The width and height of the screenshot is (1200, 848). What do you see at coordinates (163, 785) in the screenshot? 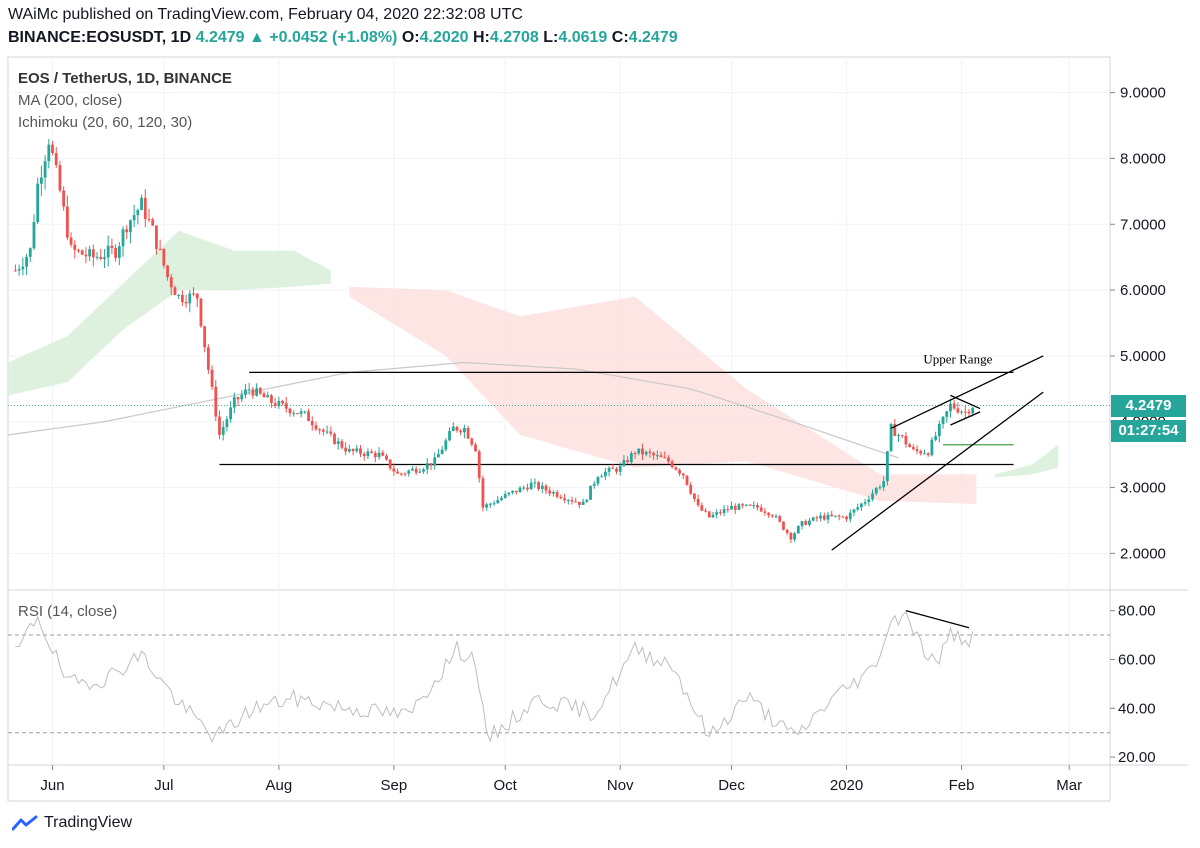
I see `time-axis-label: Jul` at bounding box center [163, 785].